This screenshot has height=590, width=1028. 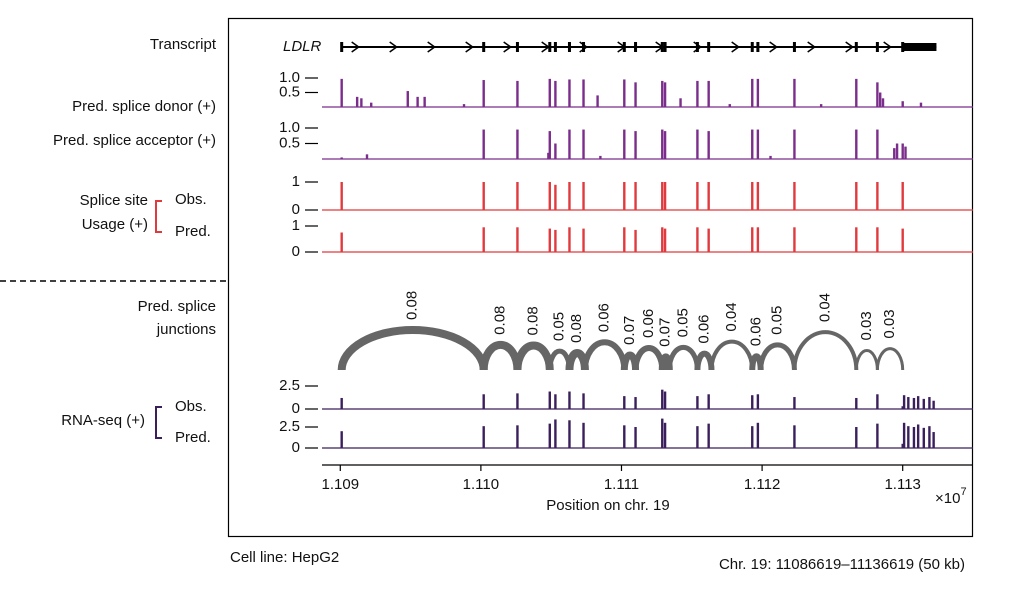 What do you see at coordinates (177, 306) in the screenshot?
I see `junction-label: Pred. splice` at bounding box center [177, 306].